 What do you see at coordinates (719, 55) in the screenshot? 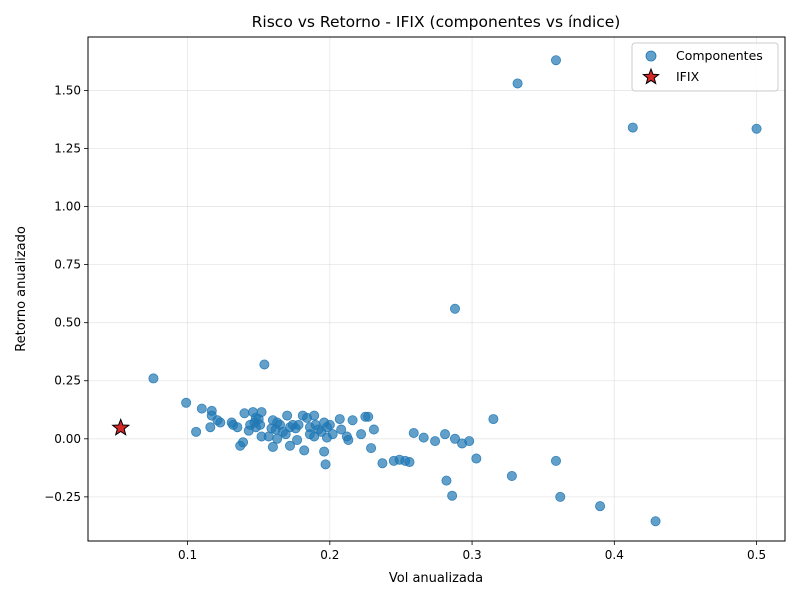
I see `legend-label-componentes: Componentes` at bounding box center [719, 55].